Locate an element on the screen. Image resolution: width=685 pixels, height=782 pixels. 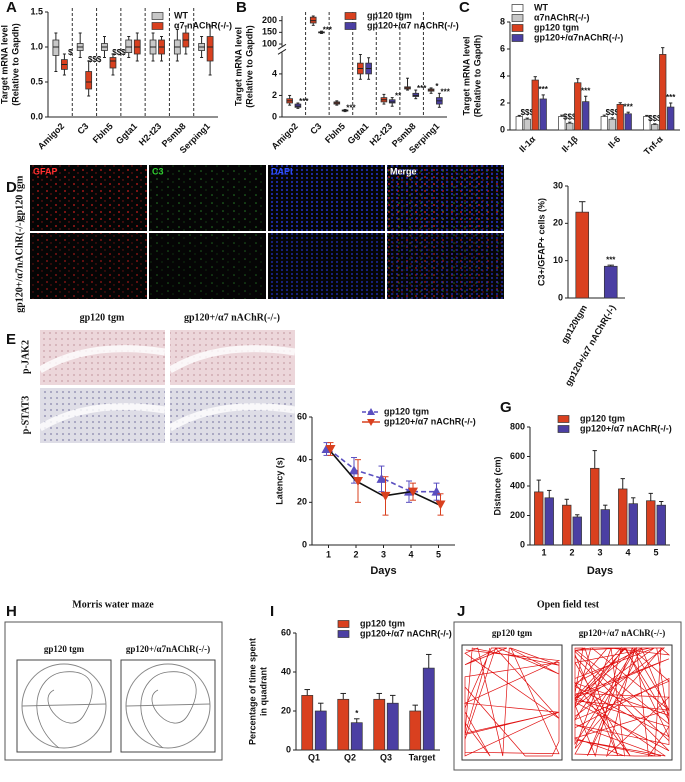
y-tick-label: 1.5 is located at coordinates (36, 11).